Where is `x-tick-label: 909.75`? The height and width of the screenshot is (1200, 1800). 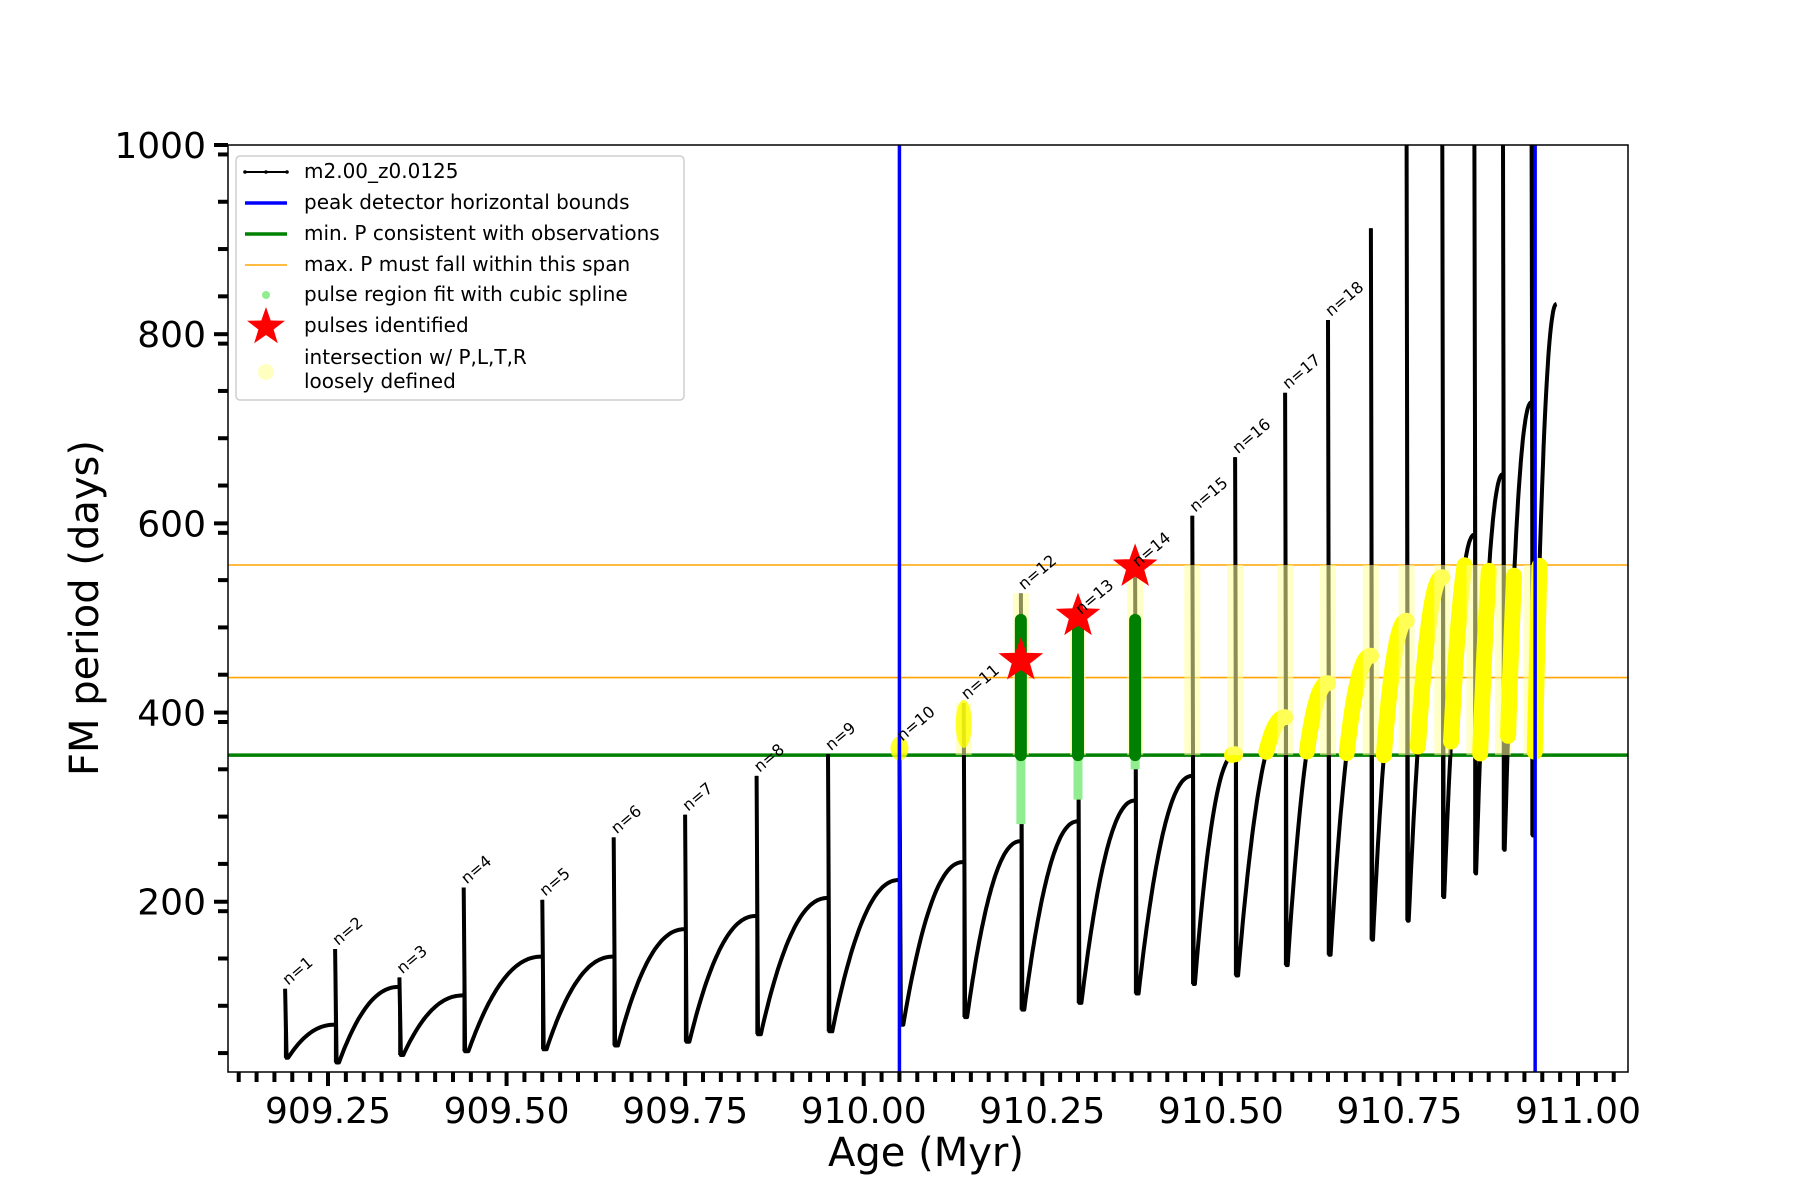
x-tick-label: 909.75 is located at coordinates (685, 1111).